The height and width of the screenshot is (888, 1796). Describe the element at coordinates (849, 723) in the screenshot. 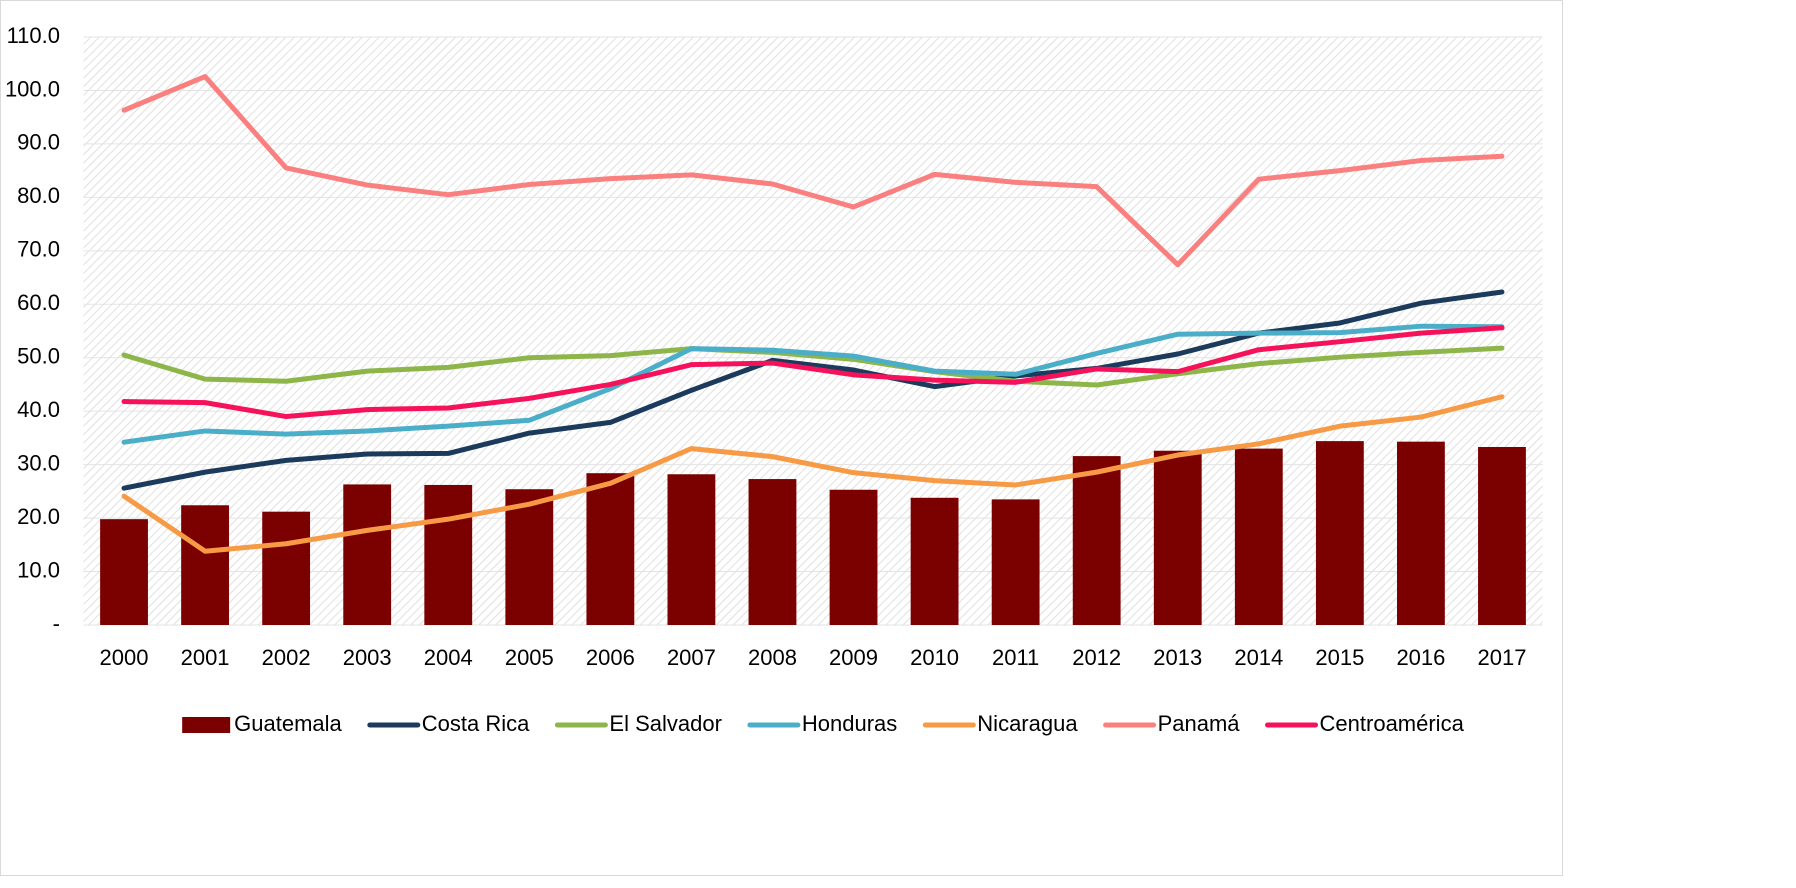

I see `legend-label: Honduras` at that location.